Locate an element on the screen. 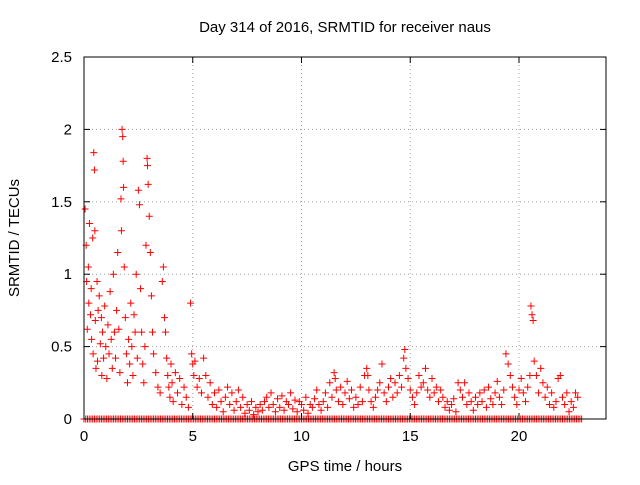 The height and width of the screenshot is (485, 640). y-tick-label: 2 is located at coordinates (68, 129).